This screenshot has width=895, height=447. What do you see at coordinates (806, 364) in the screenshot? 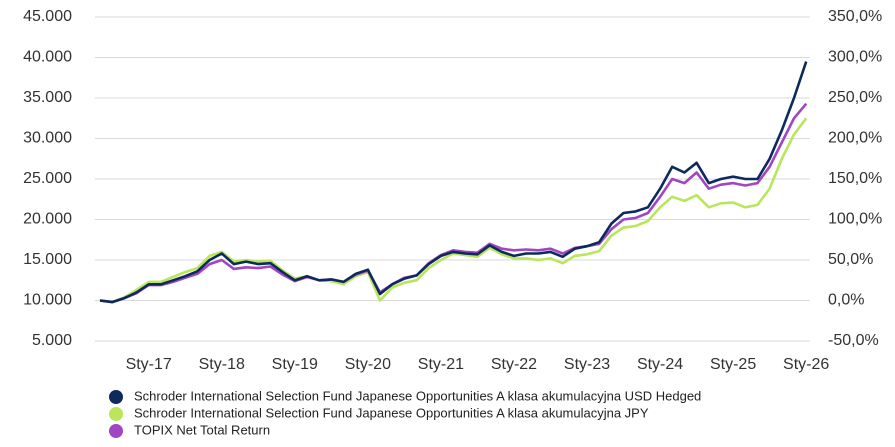
I see `x-tick-label: Sty-26` at bounding box center [806, 364].